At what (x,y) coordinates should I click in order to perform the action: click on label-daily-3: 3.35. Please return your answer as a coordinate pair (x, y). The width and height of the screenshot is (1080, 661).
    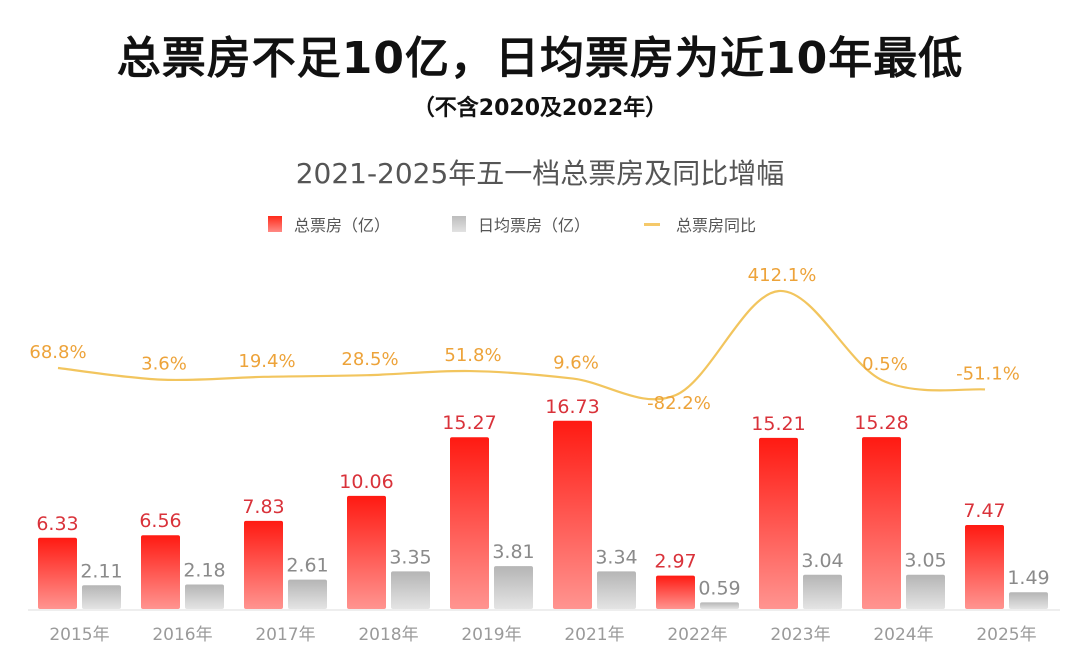
    Looking at the image, I should click on (410, 557).